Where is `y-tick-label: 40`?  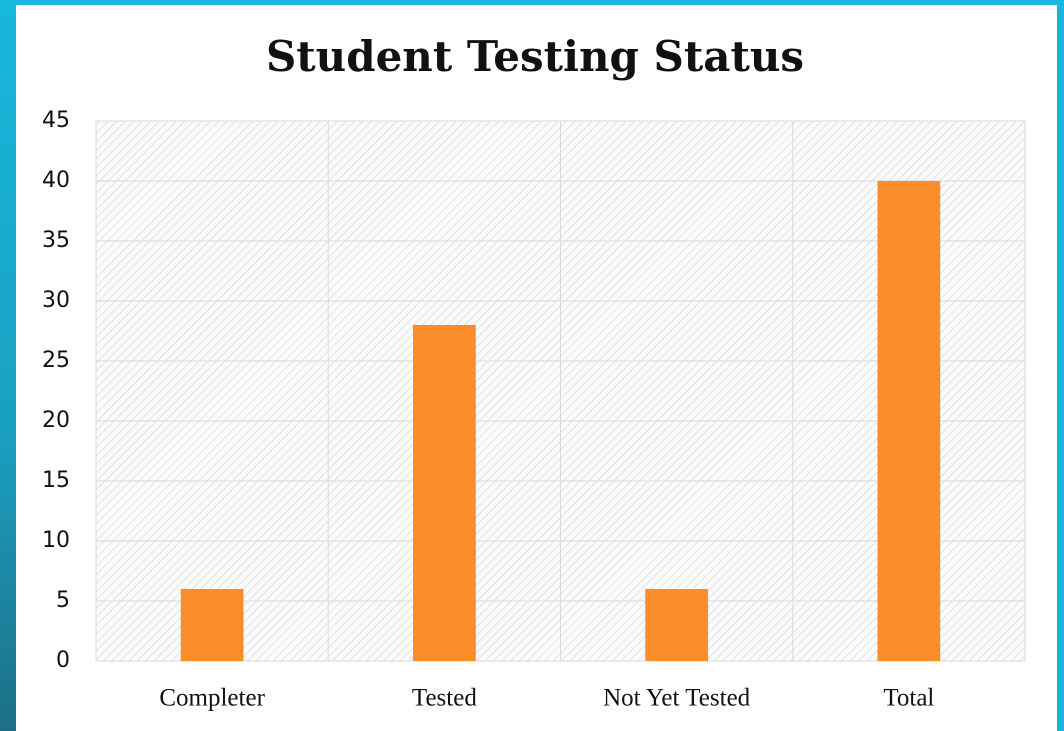
y-tick-label: 40 is located at coordinates (56, 180).